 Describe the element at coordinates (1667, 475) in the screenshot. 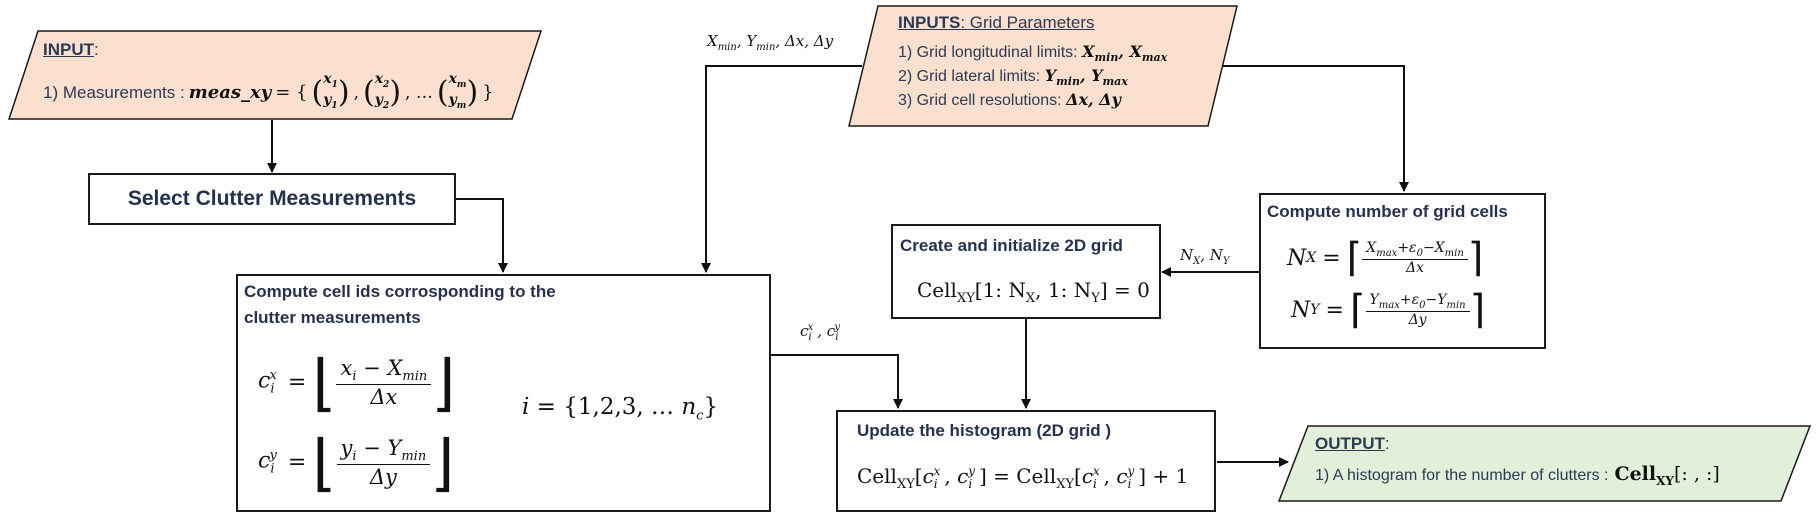

I see `output-result: CellXY[: , :]` at that location.